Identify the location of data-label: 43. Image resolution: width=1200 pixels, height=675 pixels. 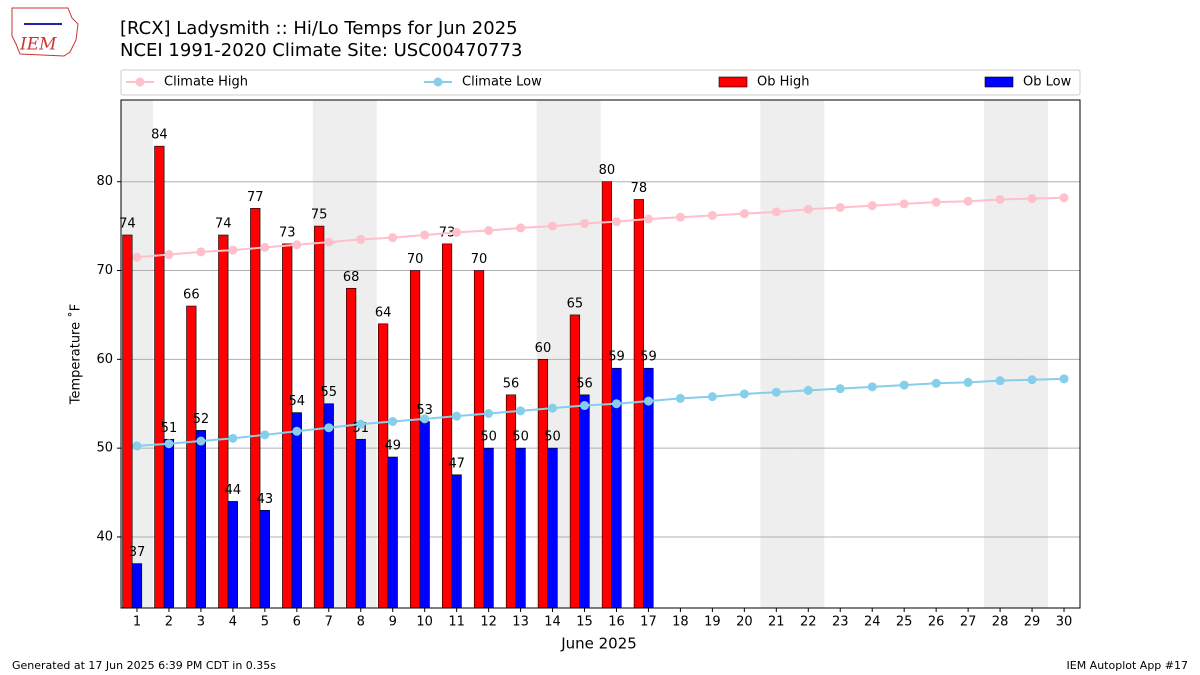
(265, 499).